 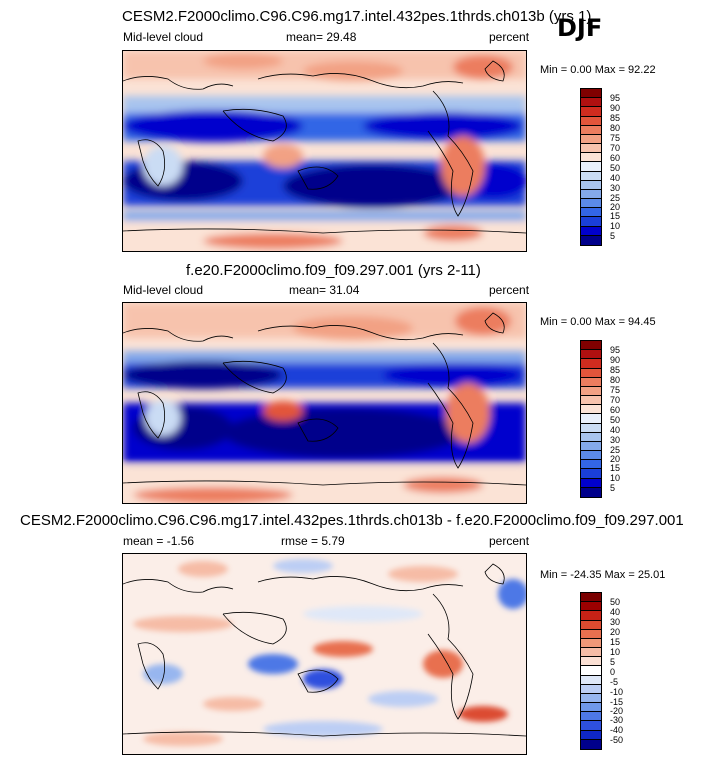 What do you see at coordinates (617, 740) in the screenshot?
I see `colorbar-tick: -50` at bounding box center [617, 740].